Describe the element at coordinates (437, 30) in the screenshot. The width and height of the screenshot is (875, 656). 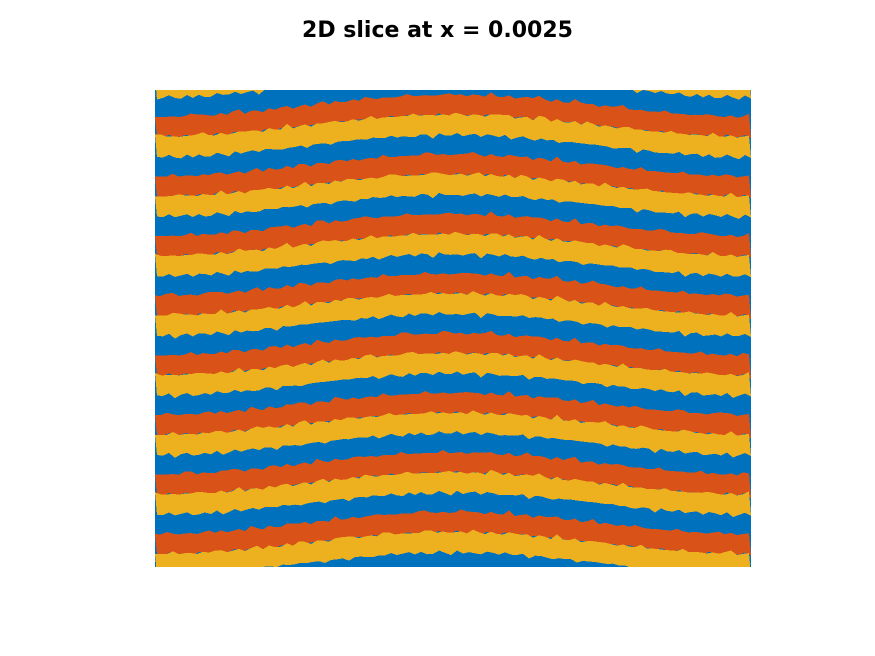
I see `chart-title: 2D slice at x = 0.0025` at that location.